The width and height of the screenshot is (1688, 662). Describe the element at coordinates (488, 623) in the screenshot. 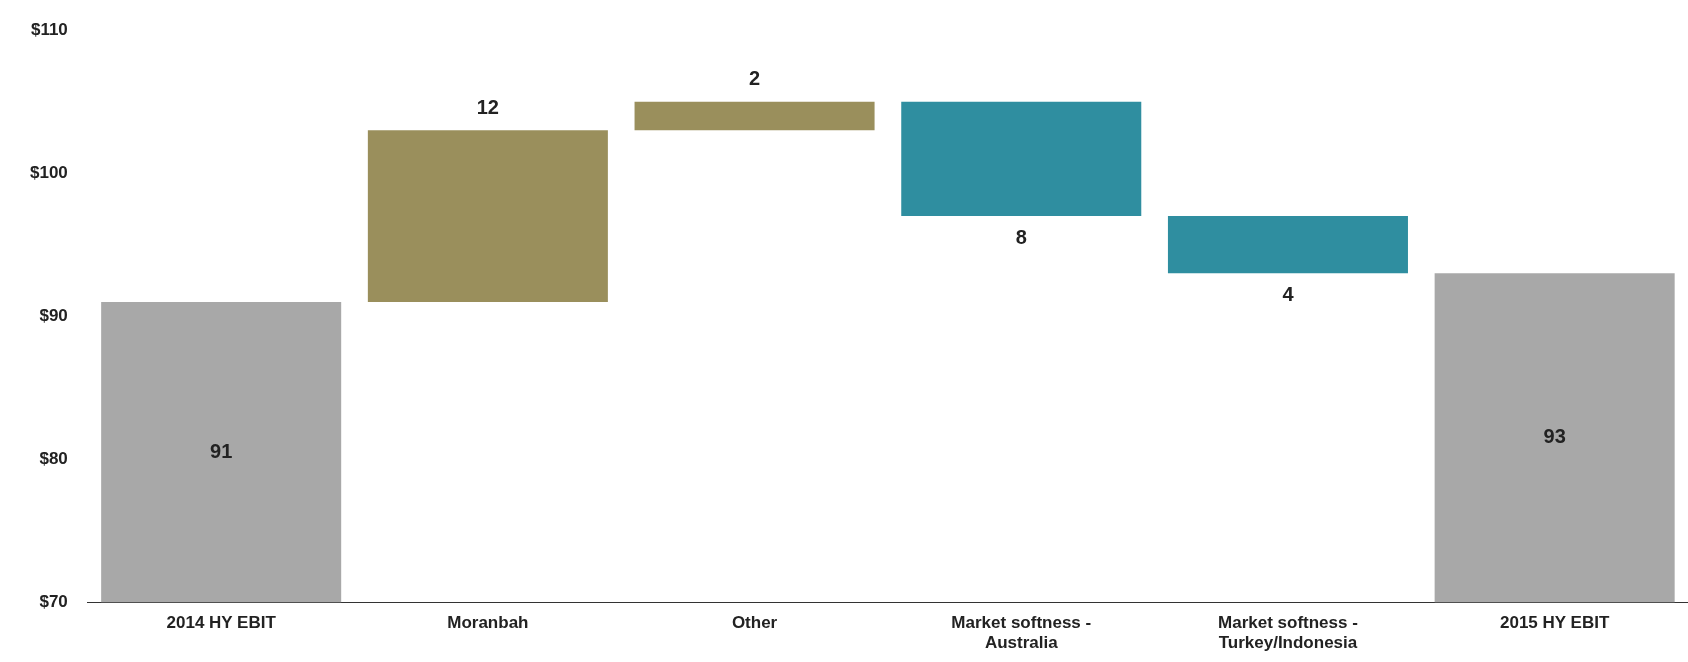

I see `x-tick-label: Moranbah` at that location.